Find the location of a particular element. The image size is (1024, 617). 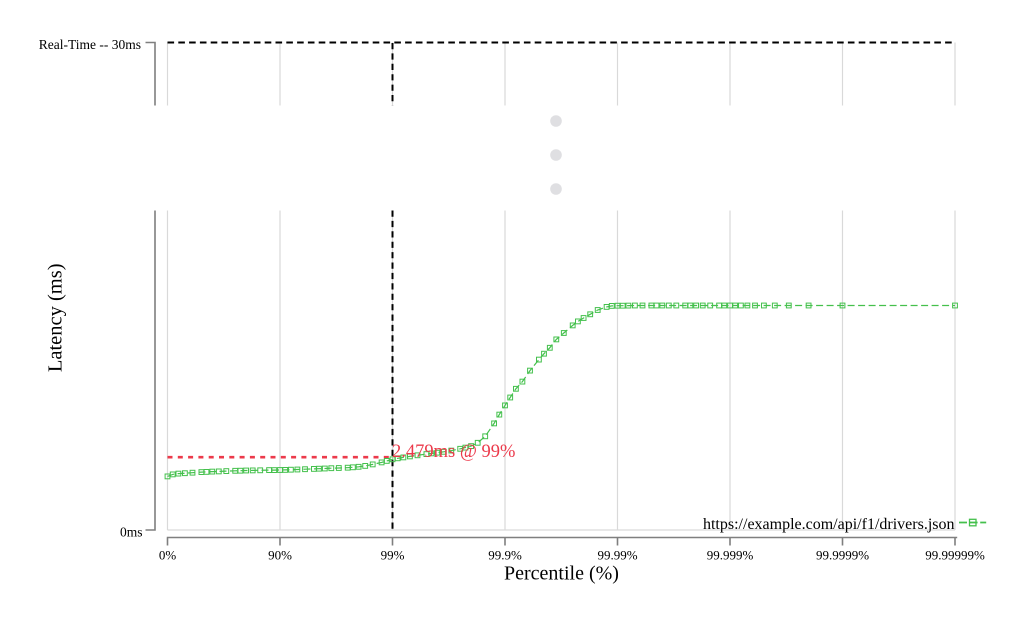

svg-text: 99% is located at coordinates (393, 555).